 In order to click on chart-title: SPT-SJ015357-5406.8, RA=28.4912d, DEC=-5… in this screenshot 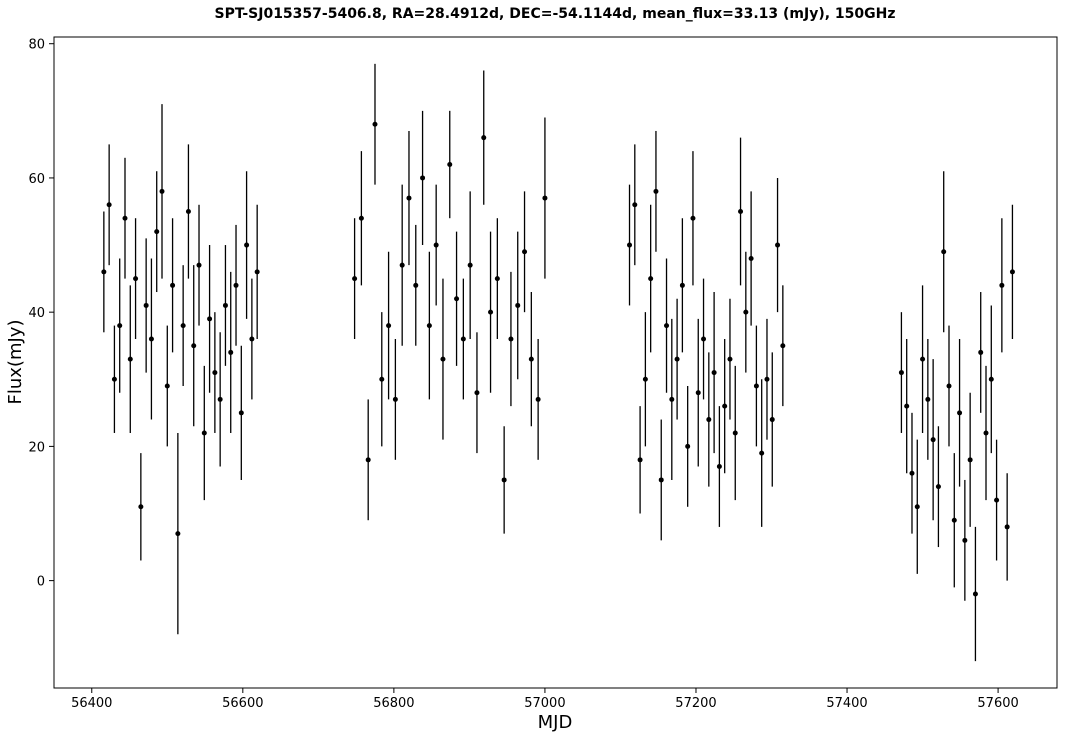, I will do `click(555, 14)`.